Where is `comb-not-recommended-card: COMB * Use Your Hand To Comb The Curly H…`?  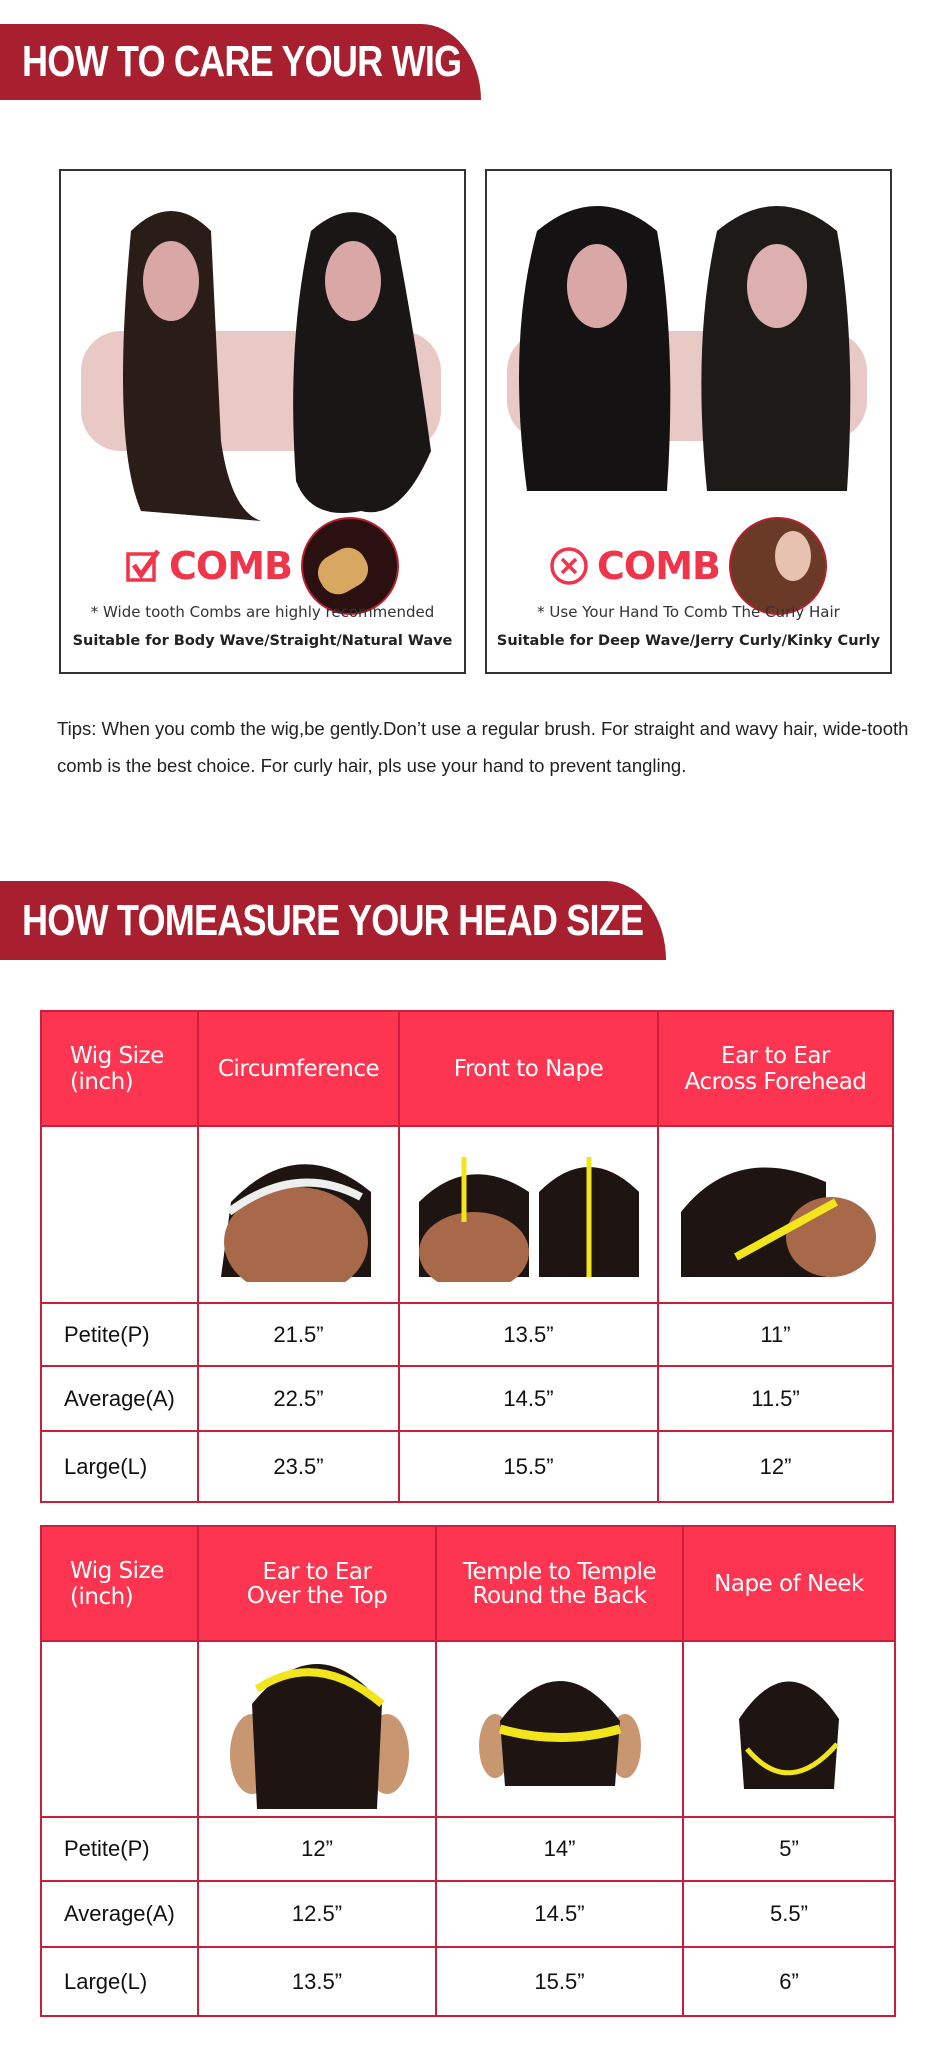
comb-not-recommended-card: COMB * Use Your Hand To Comb The Curly H… is located at coordinates (688, 421).